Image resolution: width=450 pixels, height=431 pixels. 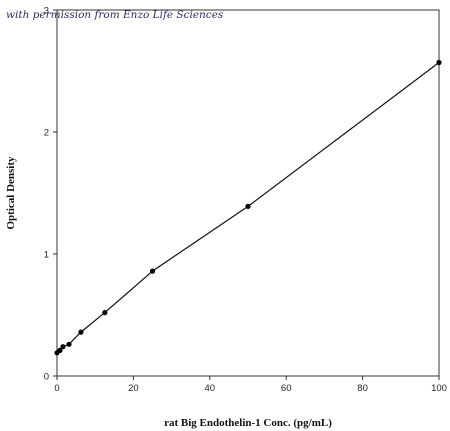 What do you see at coordinates (439, 388) in the screenshot?
I see `x-tick-label: 100` at bounding box center [439, 388].